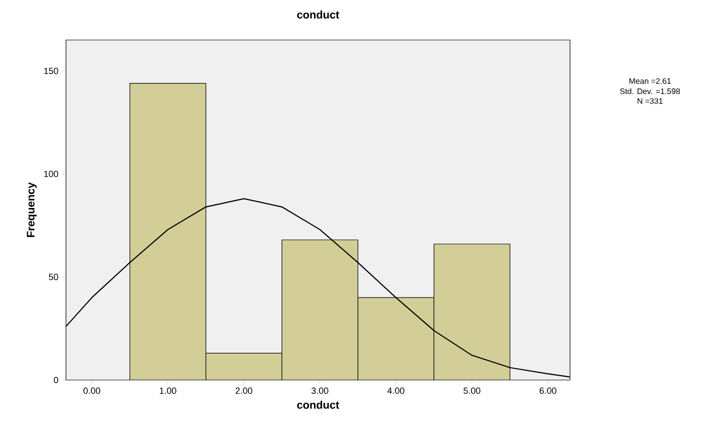  What do you see at coordinates (244, 391) in the screenshot?
I see `x-tick-label: 2.00` at bounding box center [244, 391].